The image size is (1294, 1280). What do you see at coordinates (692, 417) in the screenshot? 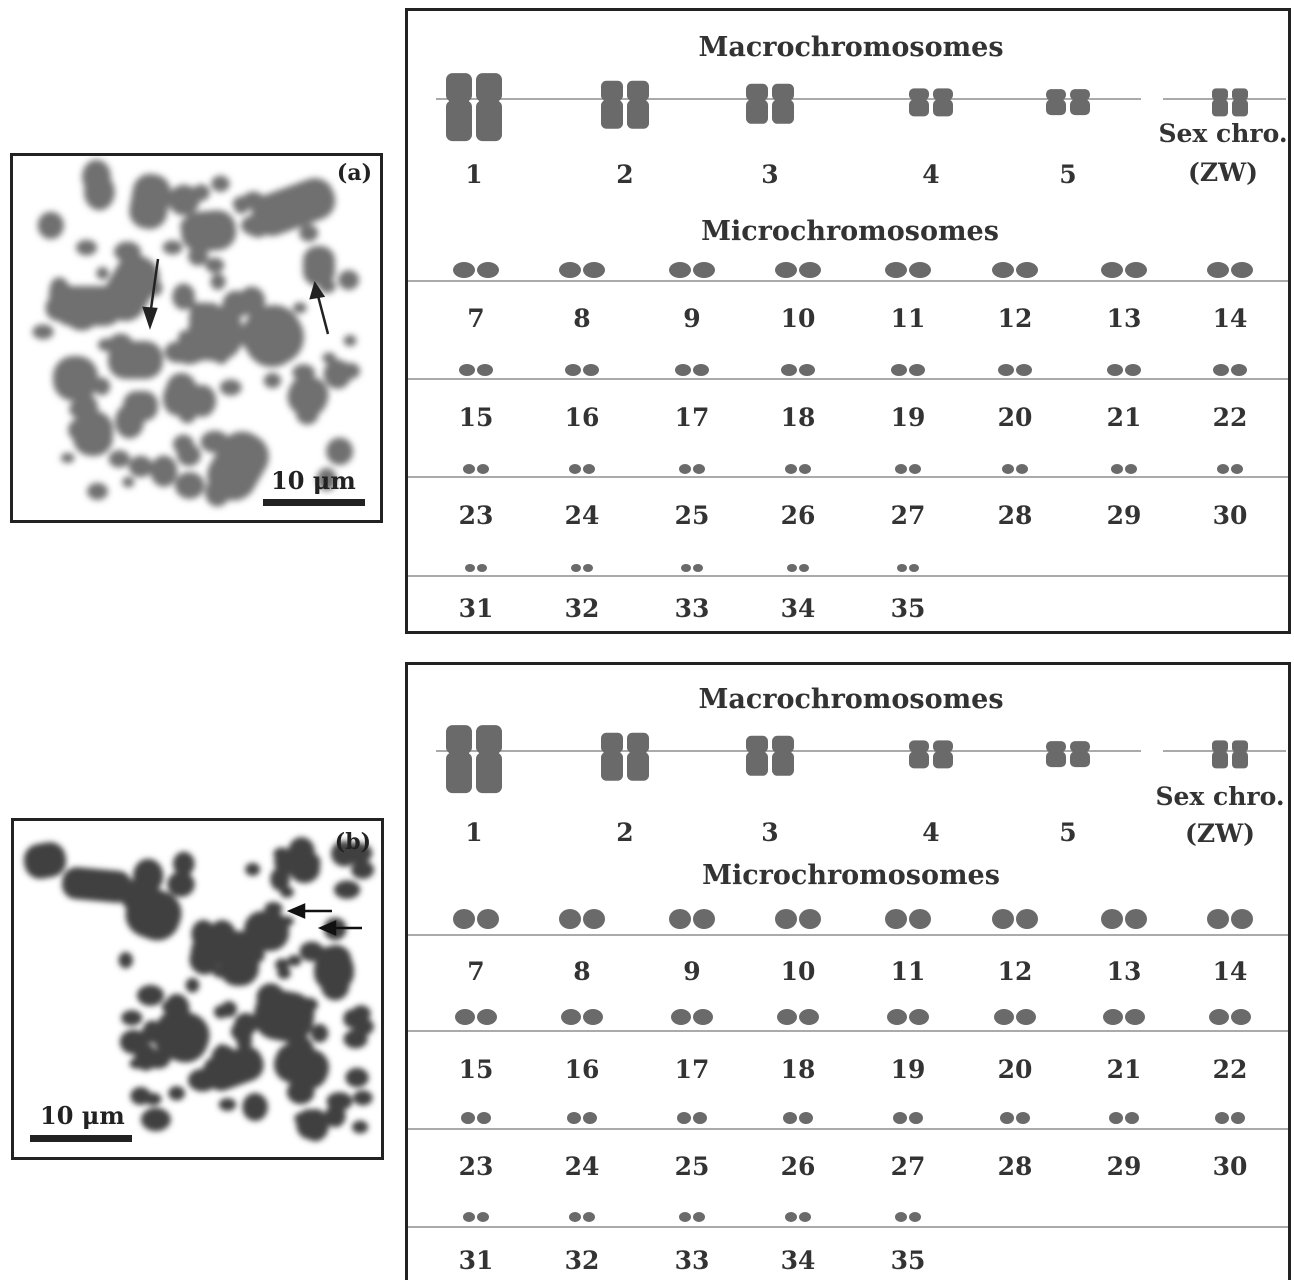
I see `chromosome-number: 17` at bounding box center [692, 417].